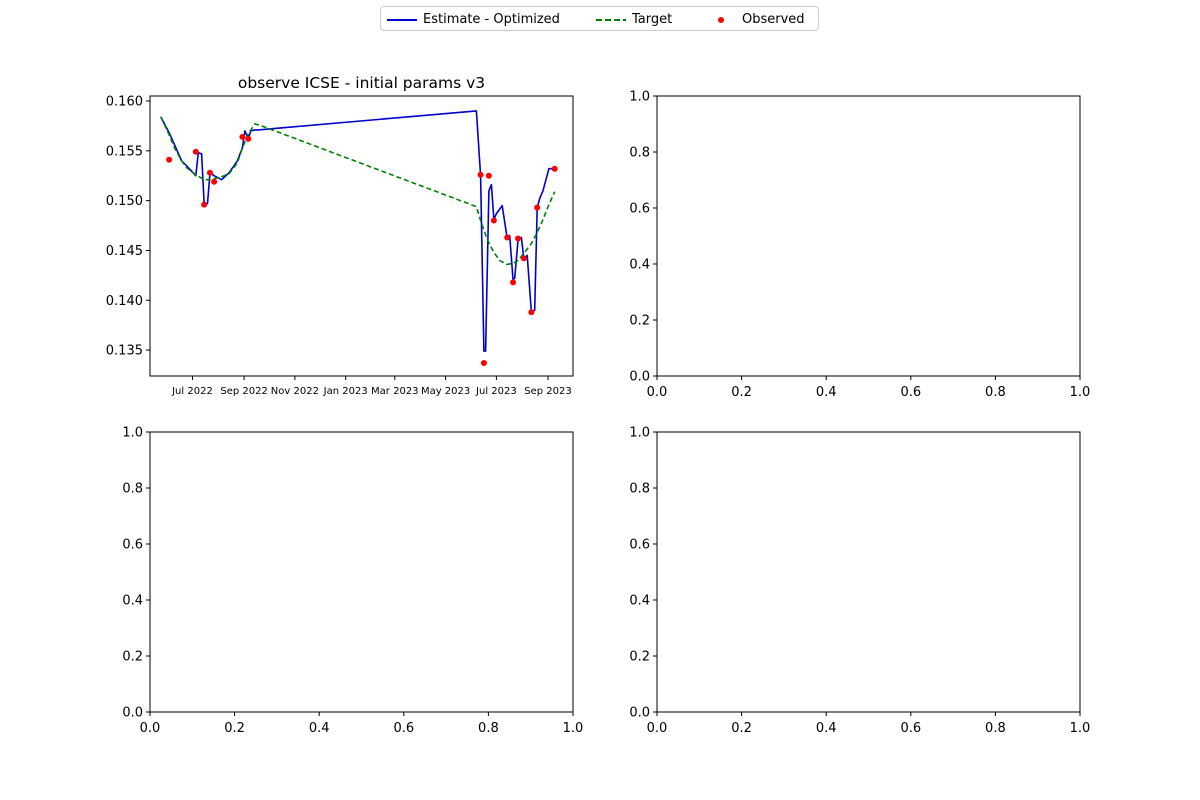 This screenshot has height=800, width=1200. What do you see at coordinates (721, 19) in the screenshot?
I see `dot-marker-icon` at bounding box center [721, 19].